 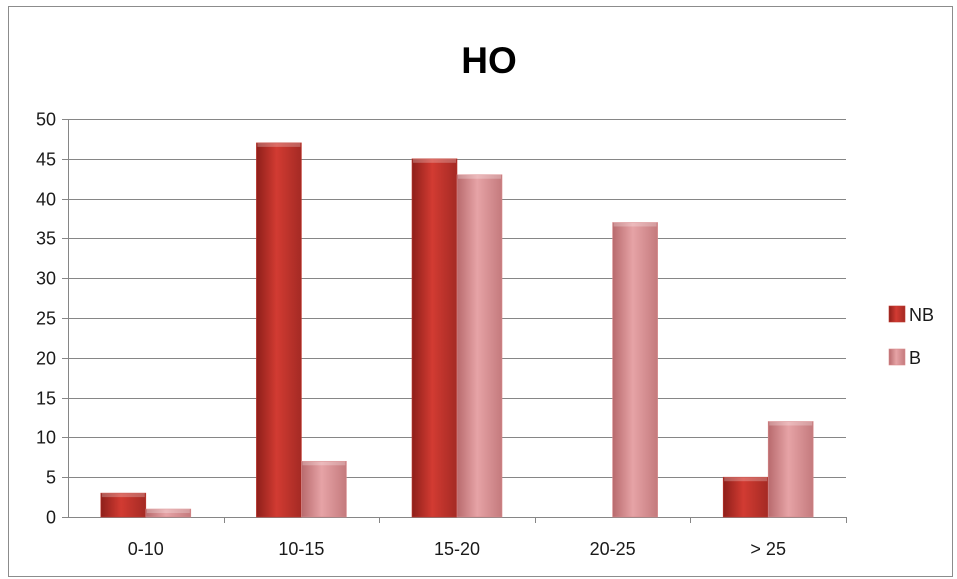 What do you see at coordinates (46, 279) in the screenshot?
I see `y-tick-label: 30` at bounding box center [46, 279].